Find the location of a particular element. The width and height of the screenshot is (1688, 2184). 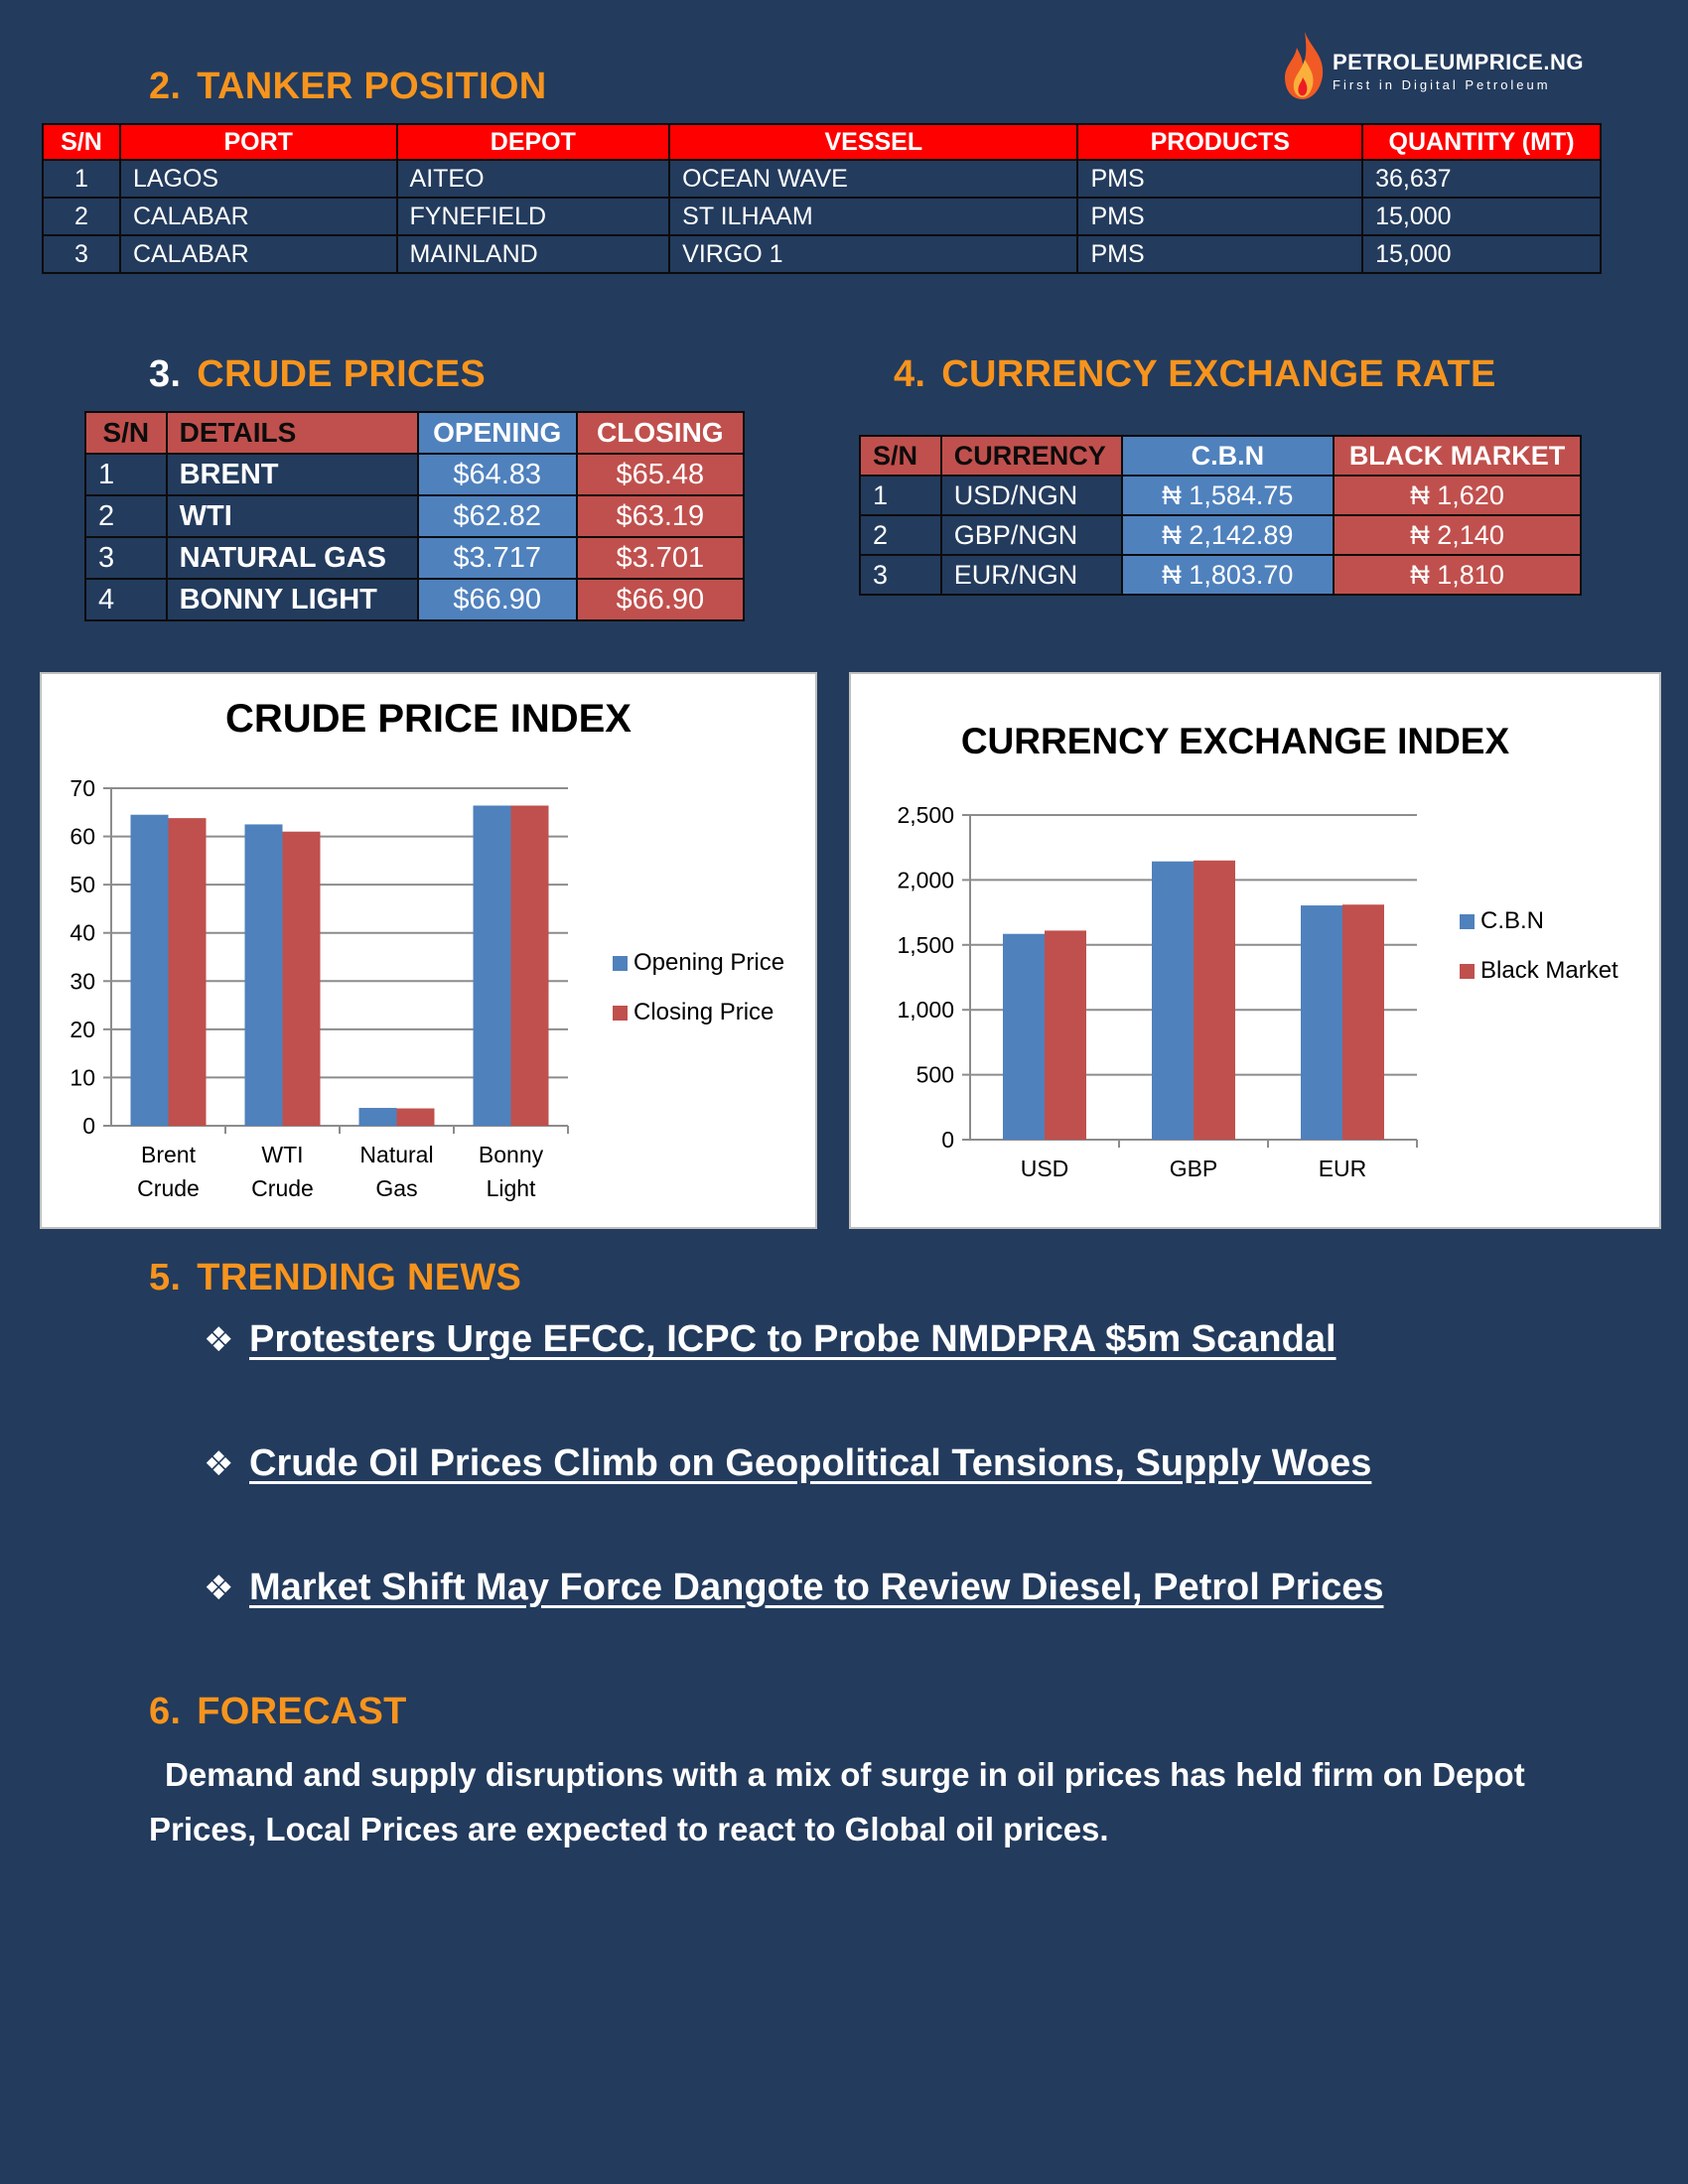

table-row: 3 EUR/NGN ₦ 1,803.70 ₦ 1,810 is located at coordinates (1220, 575).